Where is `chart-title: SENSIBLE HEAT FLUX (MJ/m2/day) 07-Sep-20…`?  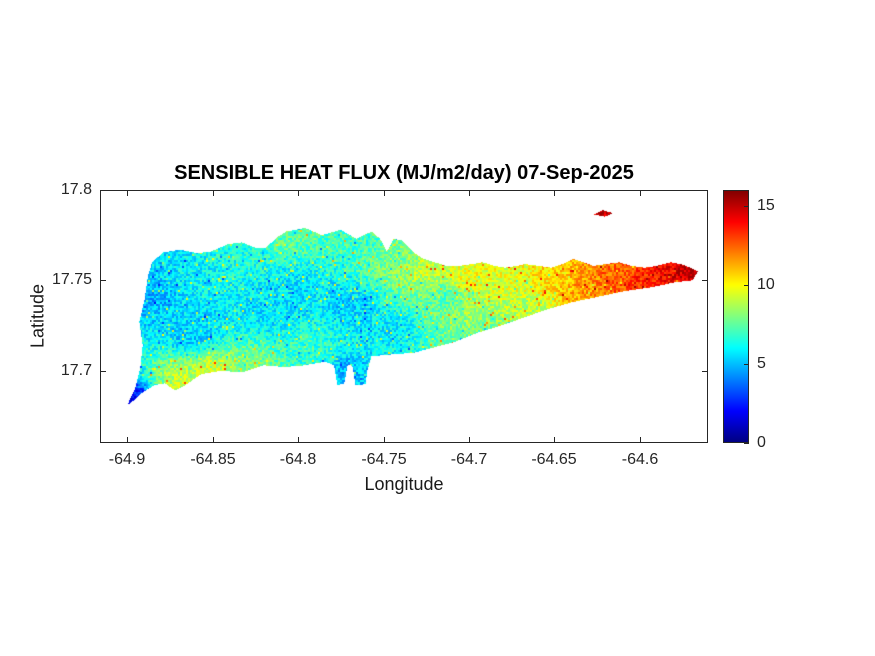 chart-title: SENSIBLE HEAT FLUX (MJ/m2/day) 07-Sep-20… is located at coordinates (404, 173).